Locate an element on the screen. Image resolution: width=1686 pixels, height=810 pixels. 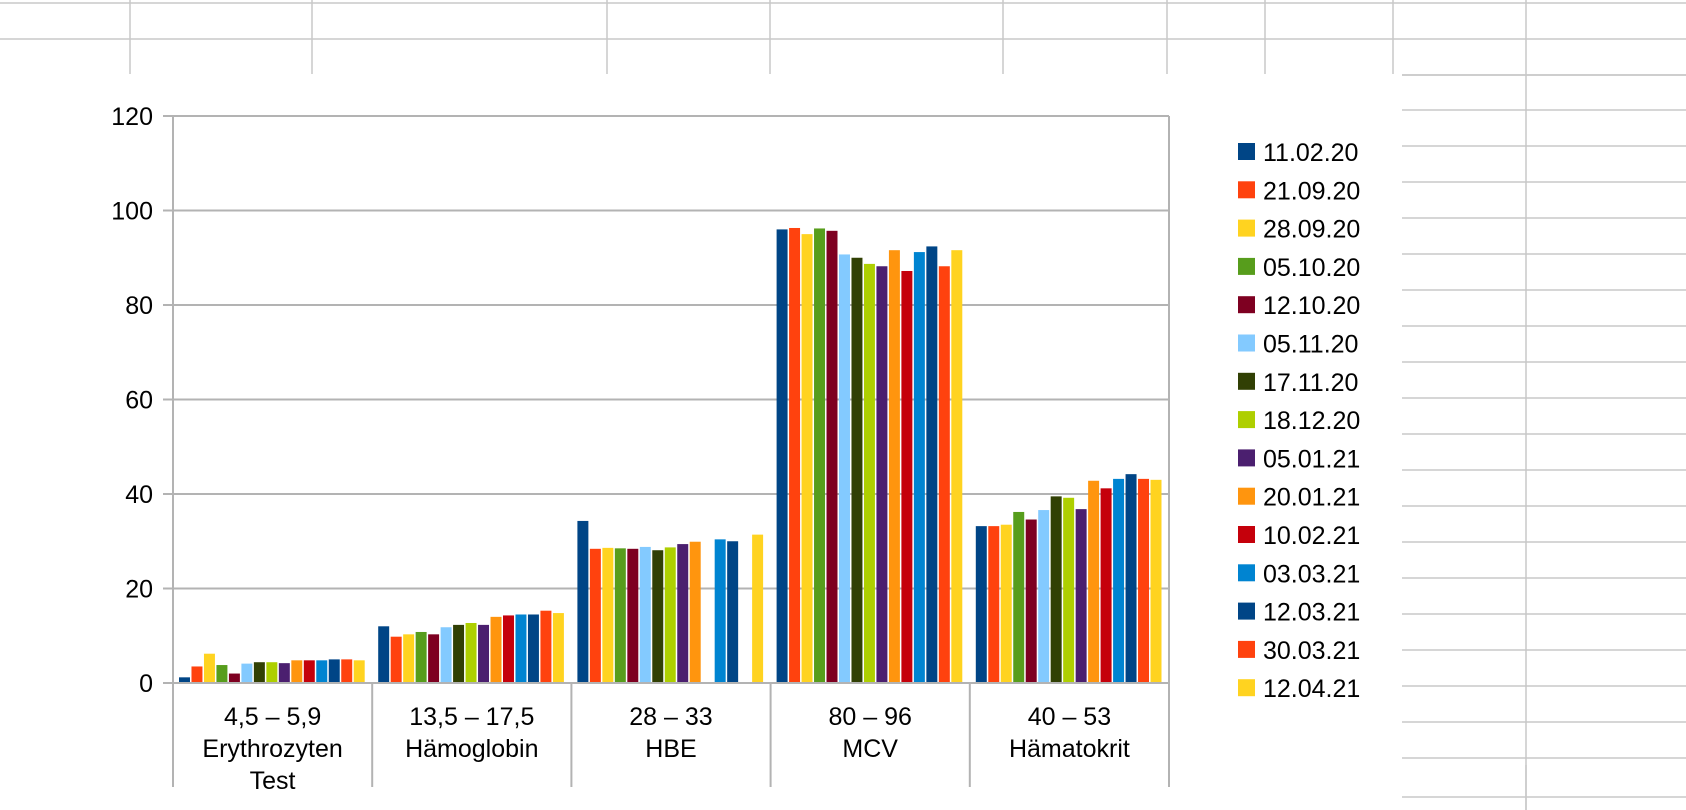
x-category-label: 40 – 53 is located at coordinates (1069, 717).